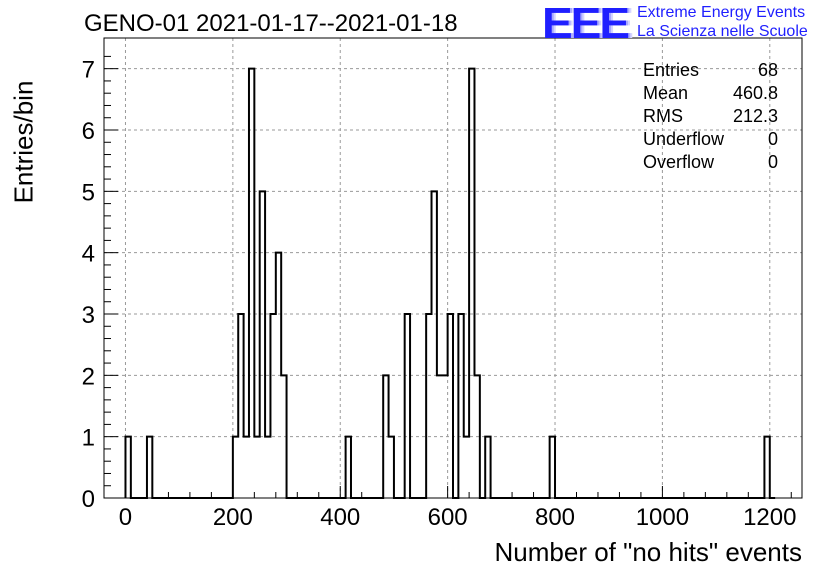 The height and width of the screenshot is (572, 836). I want to click on stat-underflow-value: 0, so click(772, 139).